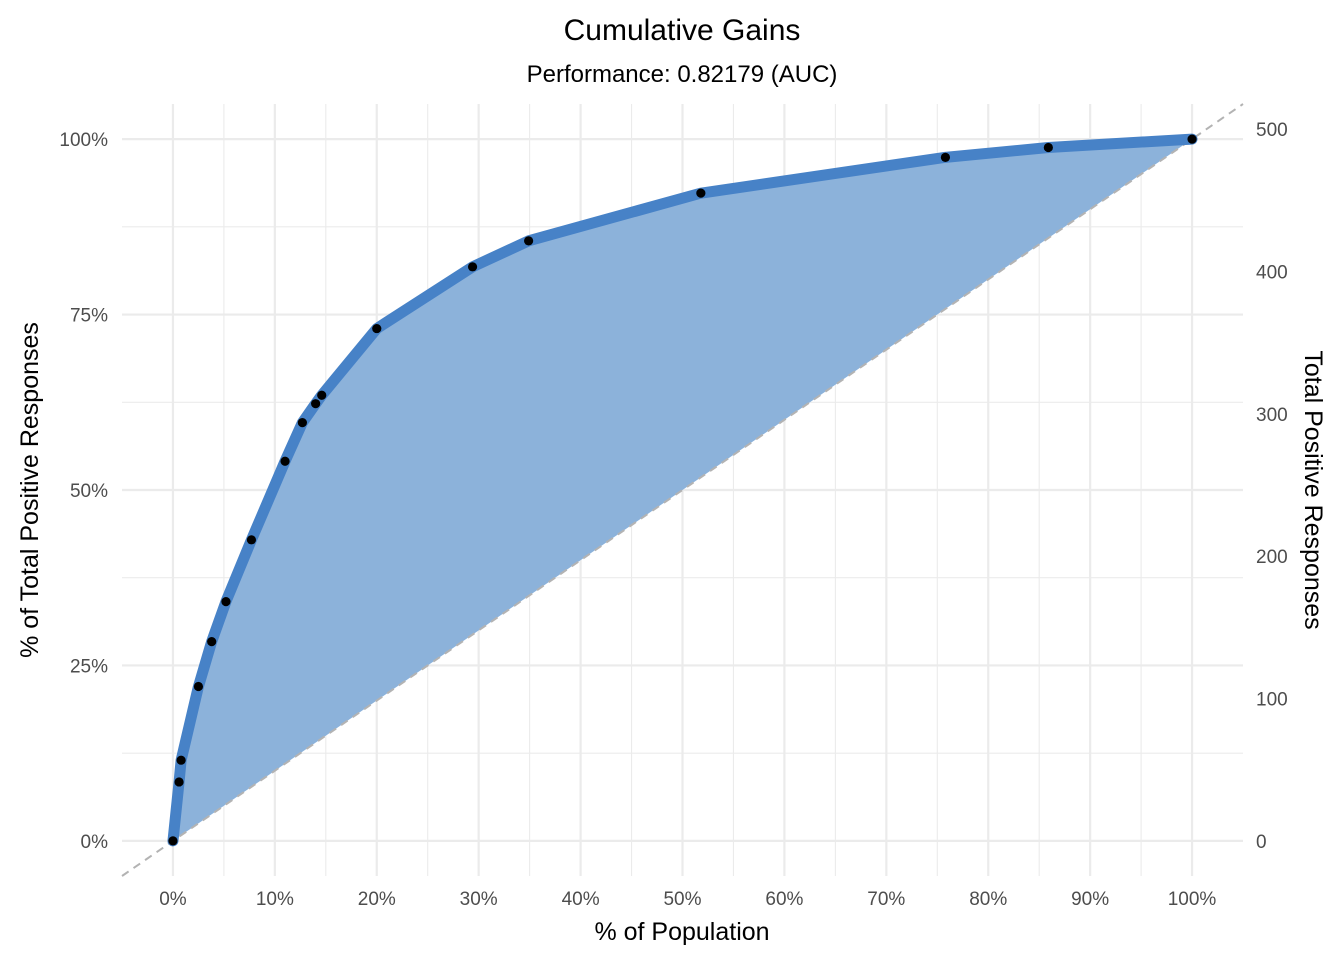  I want to click on y2-tick-label: 500, so click(1272, 130).